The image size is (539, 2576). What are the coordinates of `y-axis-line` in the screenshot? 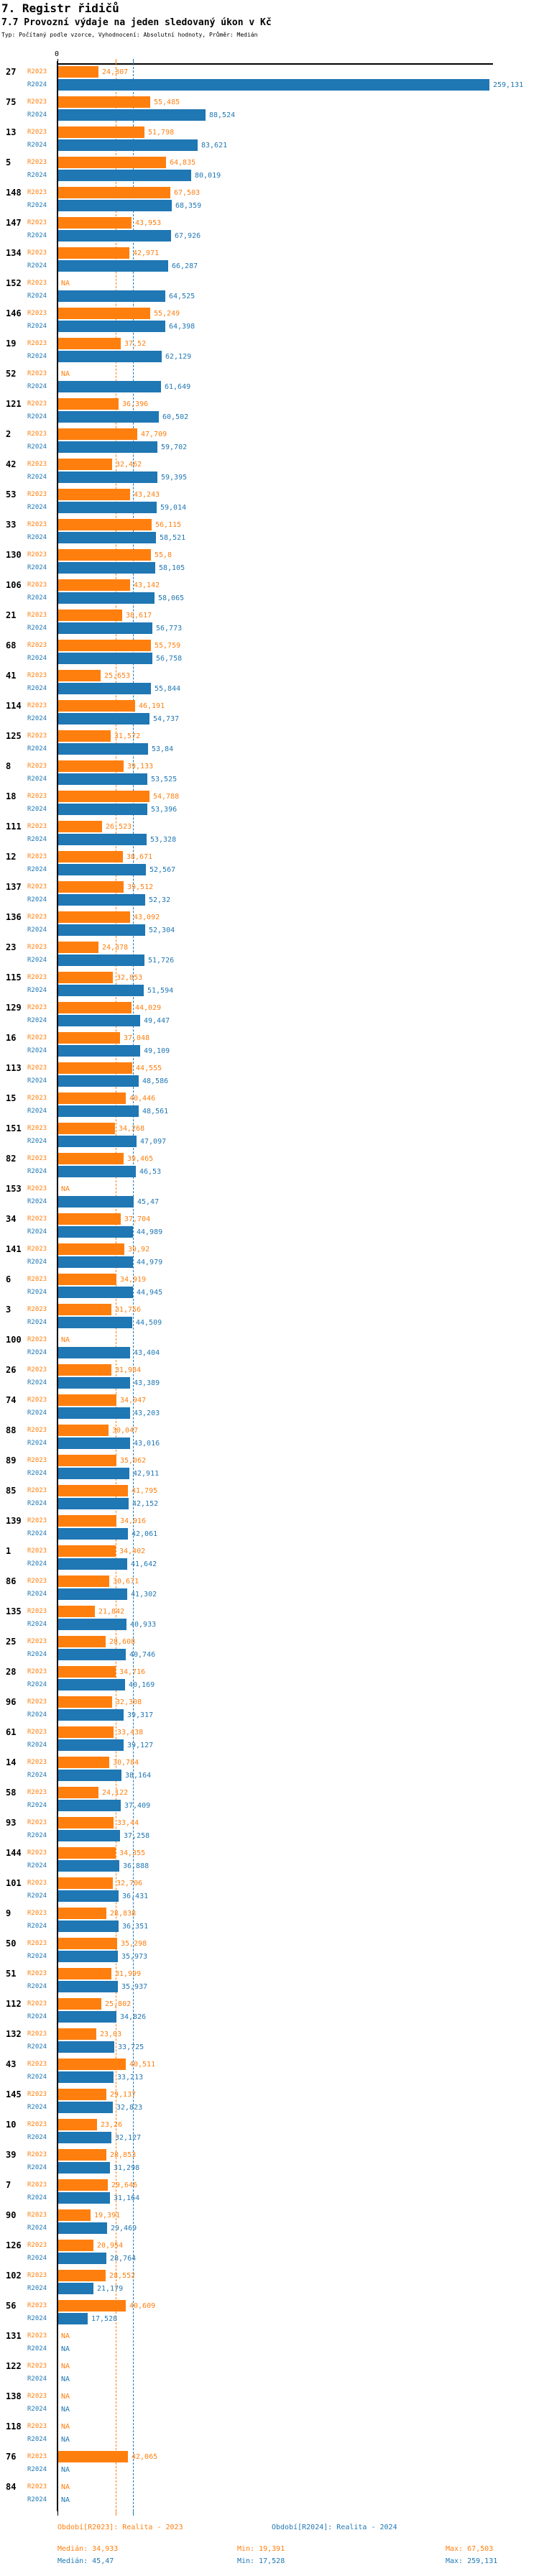 It's located at (58, 1286).